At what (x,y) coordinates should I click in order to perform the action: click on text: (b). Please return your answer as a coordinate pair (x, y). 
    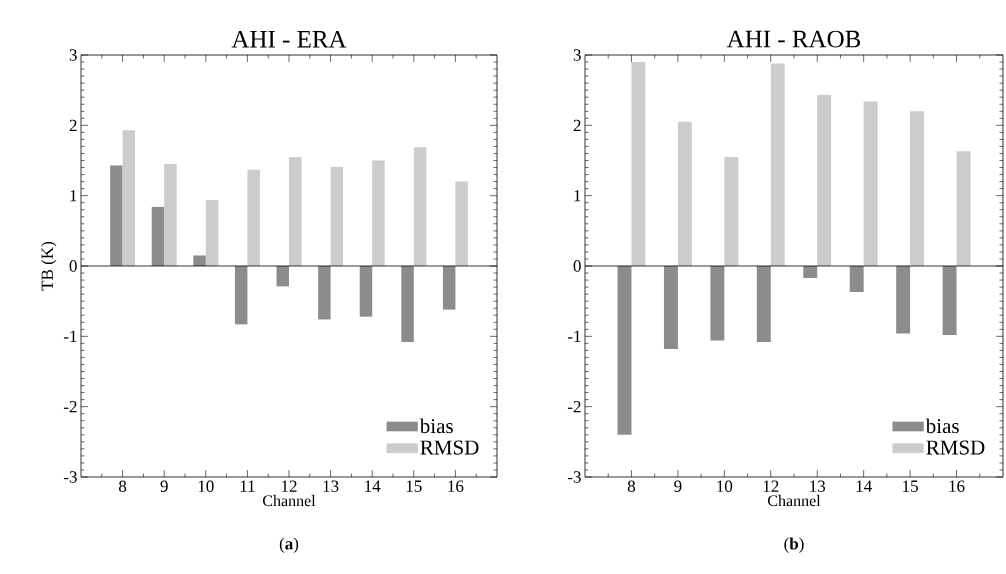
    Looking at the image, I should click on (794, 545).